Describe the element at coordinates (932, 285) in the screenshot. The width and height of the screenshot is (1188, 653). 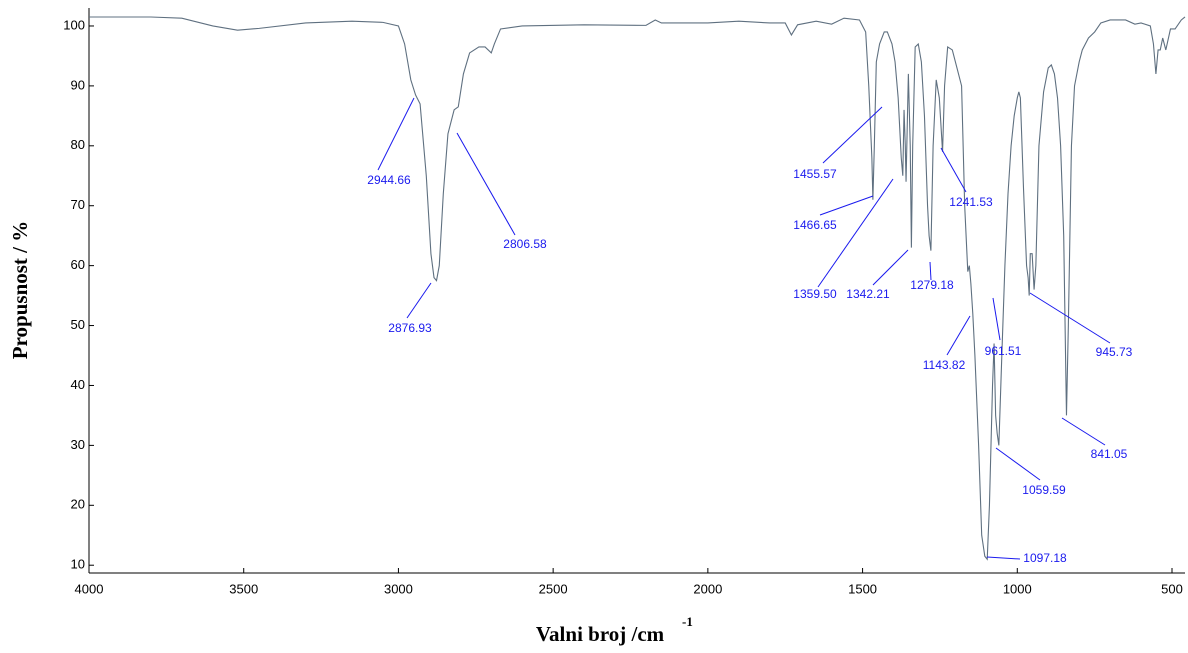
I see `annotation-label: 1279.18` at that location.